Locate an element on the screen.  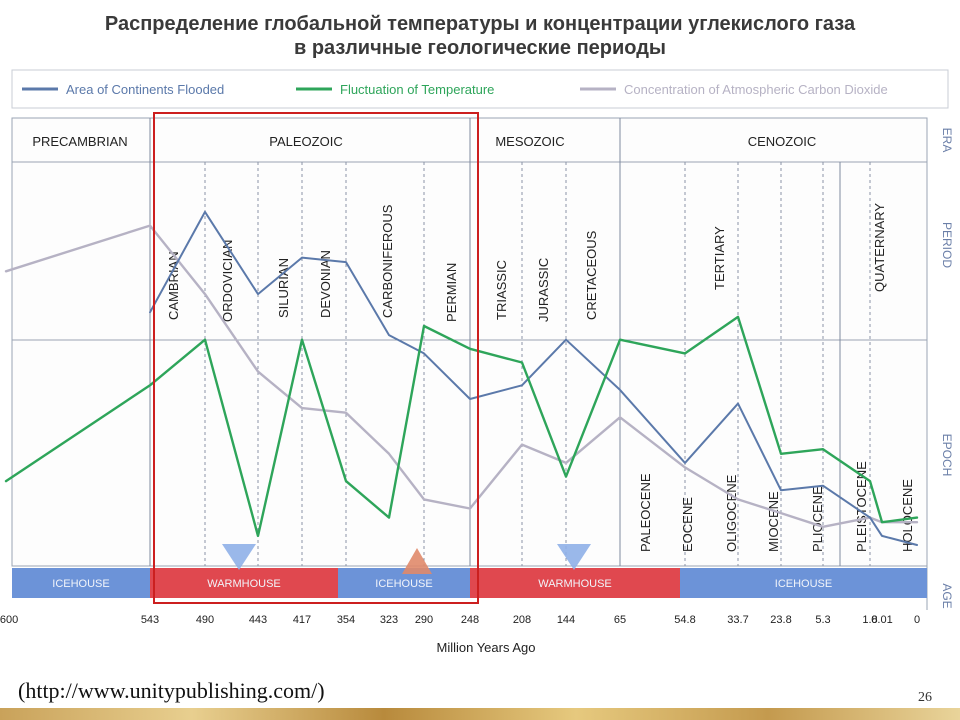
x-tick-label: 5.3 is located at coordinates (822, 620).